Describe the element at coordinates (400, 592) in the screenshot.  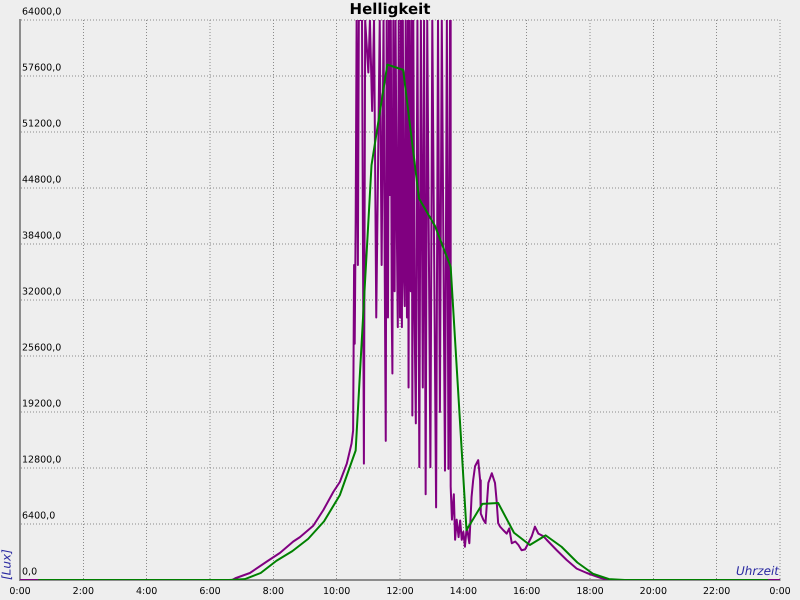
I see `x-tick-label: 12:00` at that location.